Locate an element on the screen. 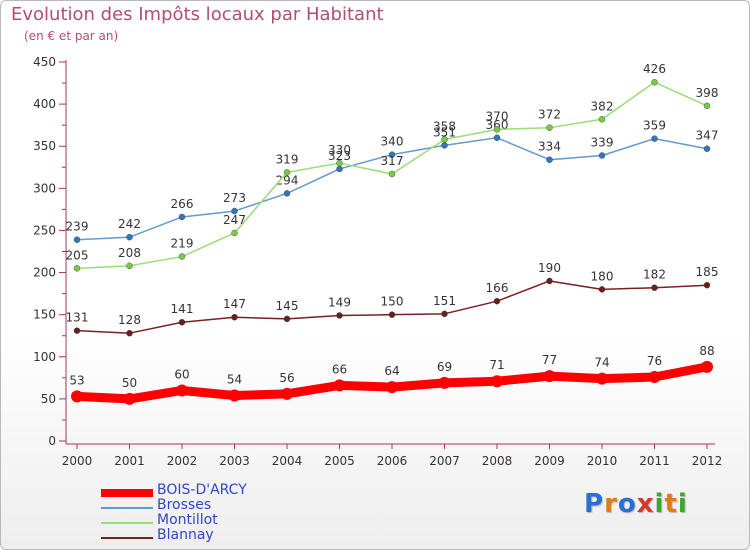 The image size is (750, 551). data-label: 66 is located at coordinates (339, 369).